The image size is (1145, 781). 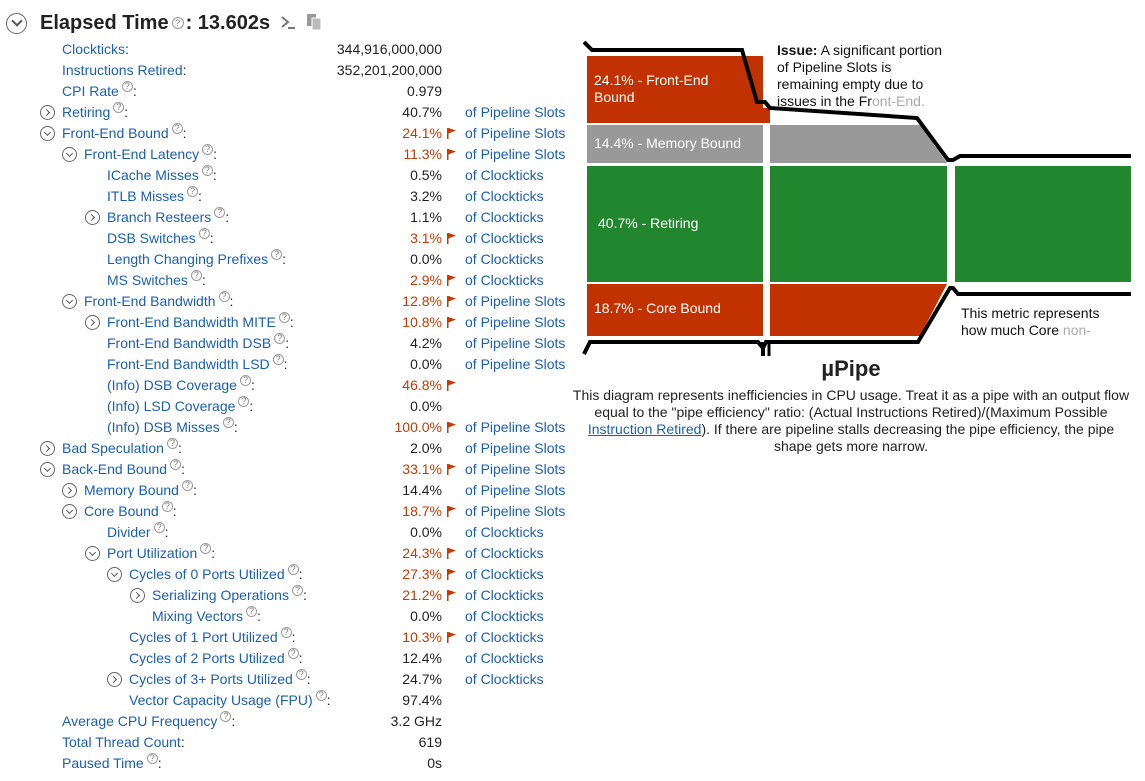 I want to click on metric-name-link: Retiring, so click(x=86, y=112).